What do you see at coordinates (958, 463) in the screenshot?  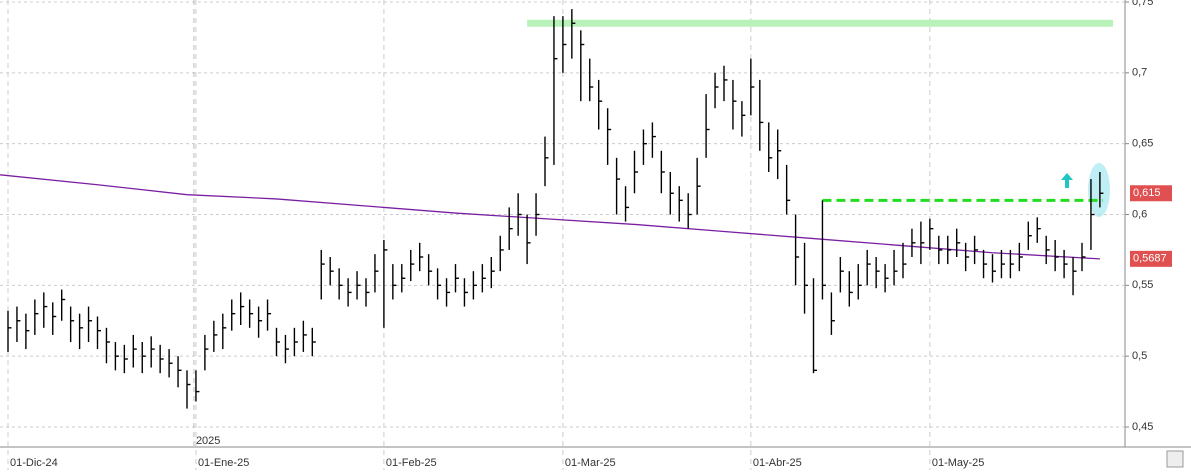 I see `x-tick-label: 01-May-25` at bounding box center [958, 463].